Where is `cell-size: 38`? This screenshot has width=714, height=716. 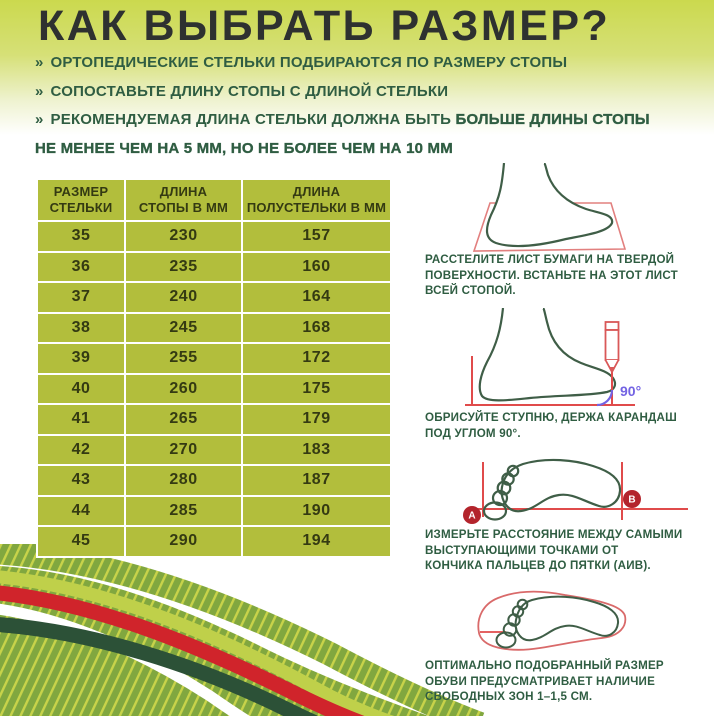 cell-size: 38 is located at coordinates (81, 327).